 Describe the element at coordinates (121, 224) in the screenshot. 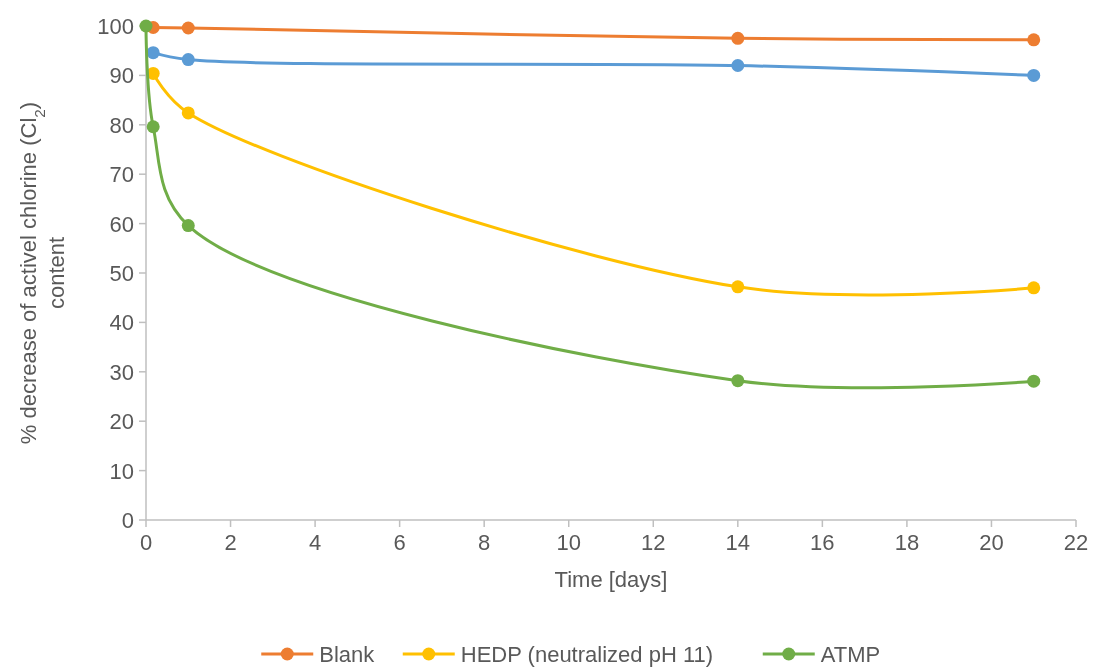

I see `y-tick-label: 60` at that location.